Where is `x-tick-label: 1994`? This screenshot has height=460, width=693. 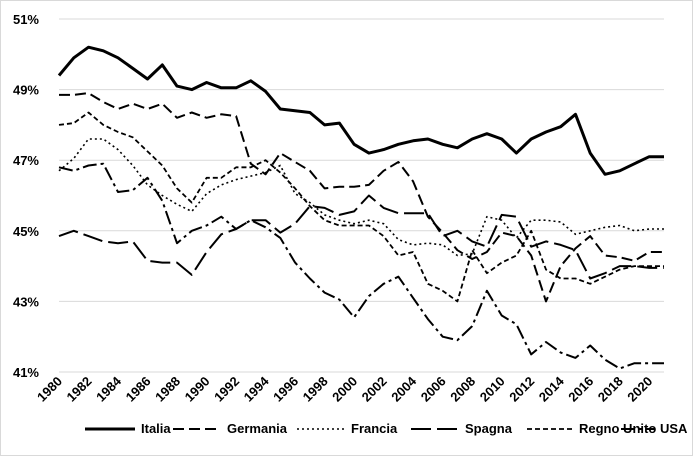
x-tick-label: 1994 is located at coordinates (257, 389).